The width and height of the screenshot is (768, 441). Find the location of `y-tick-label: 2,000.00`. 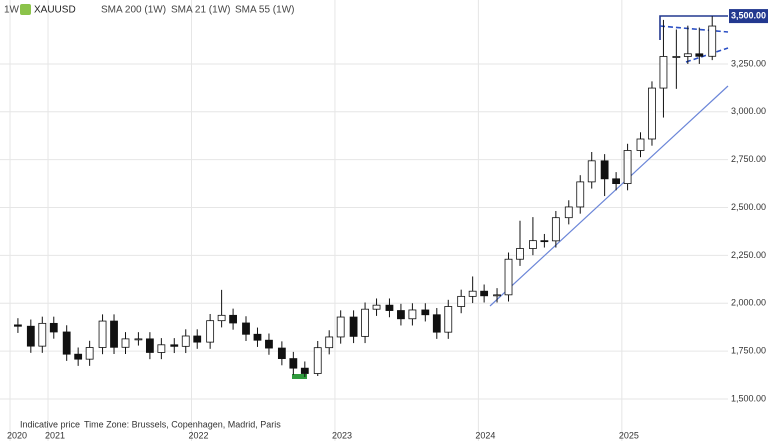

y-tick-label: 2,000.00 is located at coordinates (748, 303).